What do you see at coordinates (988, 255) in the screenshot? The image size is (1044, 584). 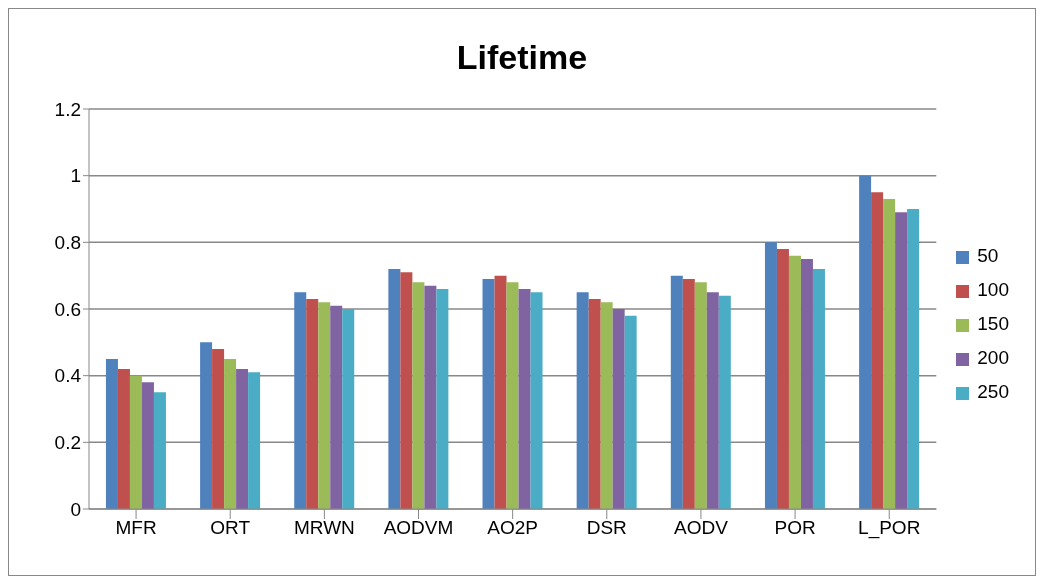 I see `legend-label: 50` at bounding box center [988, 255].